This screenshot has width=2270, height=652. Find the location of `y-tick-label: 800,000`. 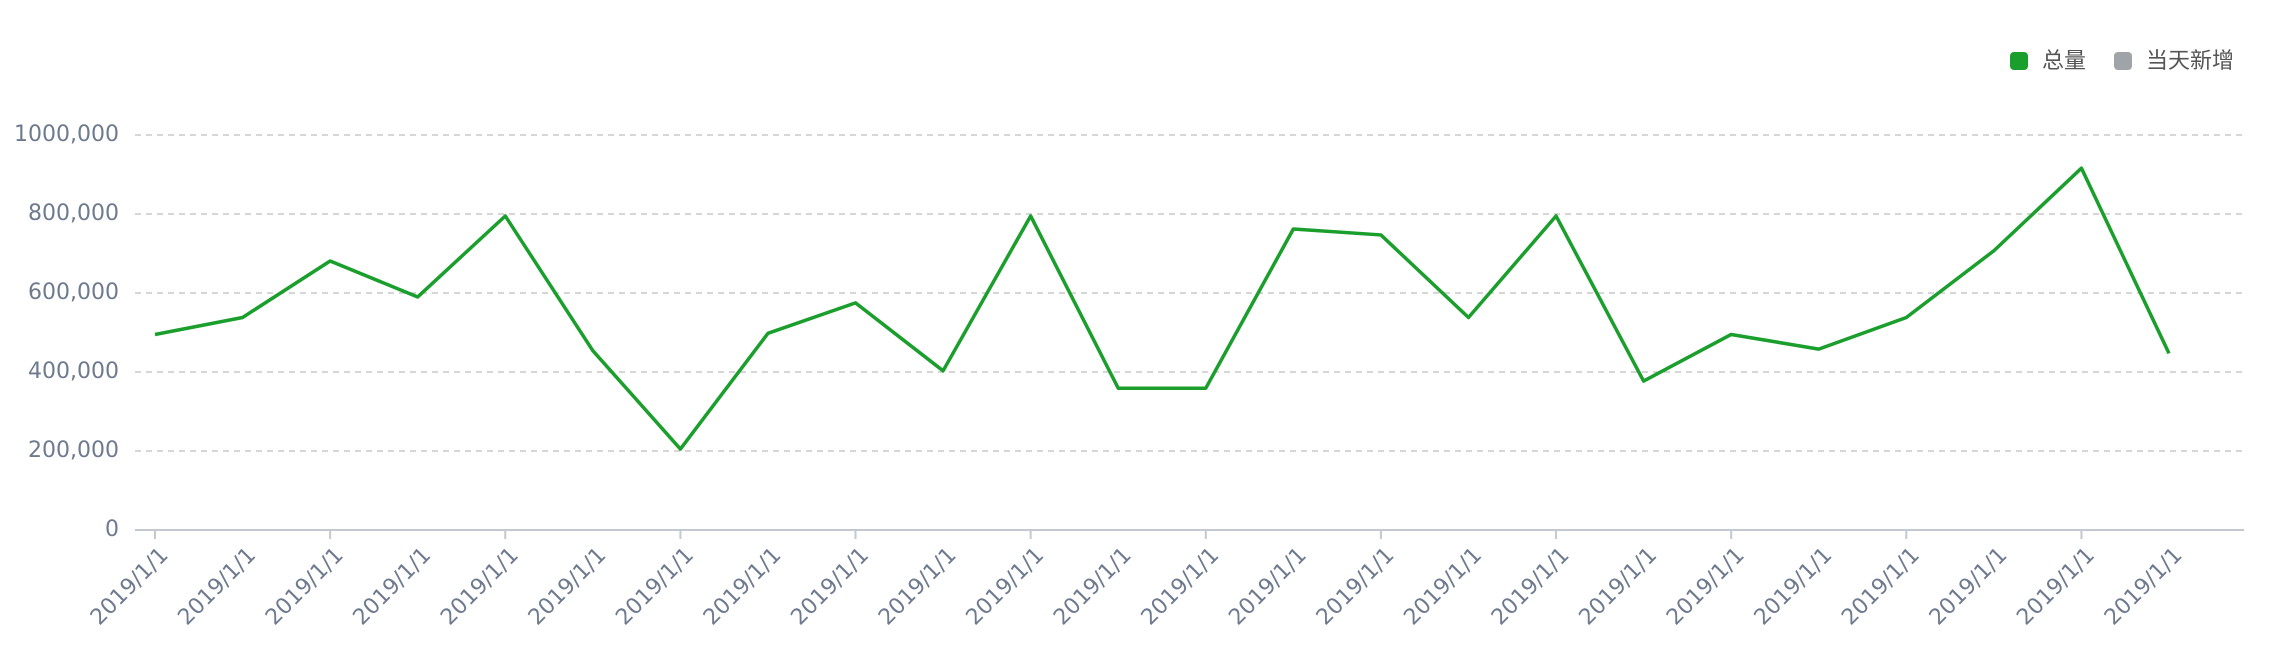

y-tick-label: 800,000 is located at coordinates (73, 213).